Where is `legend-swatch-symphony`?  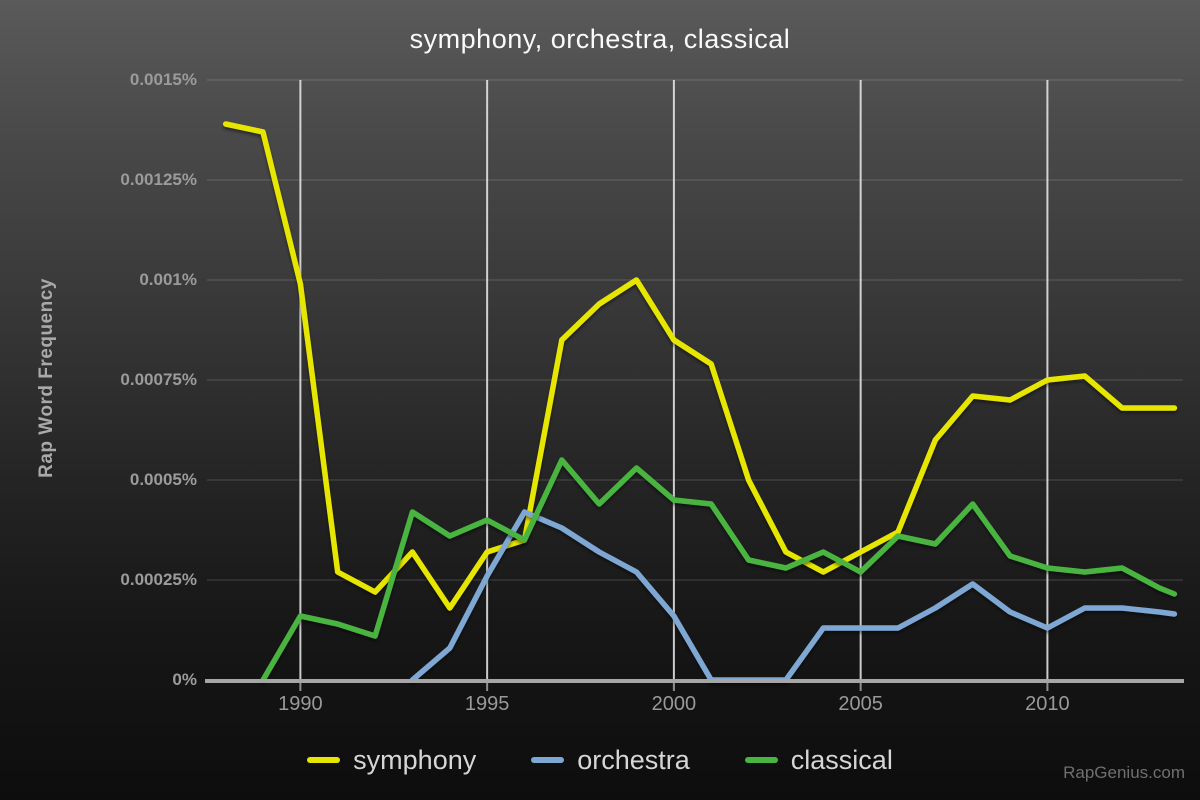
legend-swatch-symphony is located at coordinates (324, 760).